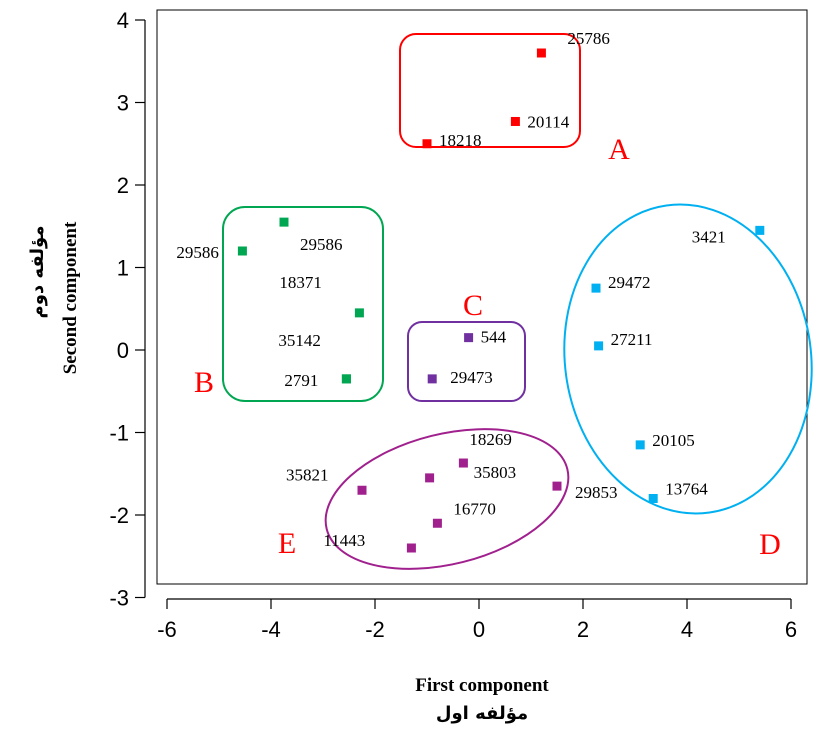  I want to click on group-e-ellipse, so click(447, 499).